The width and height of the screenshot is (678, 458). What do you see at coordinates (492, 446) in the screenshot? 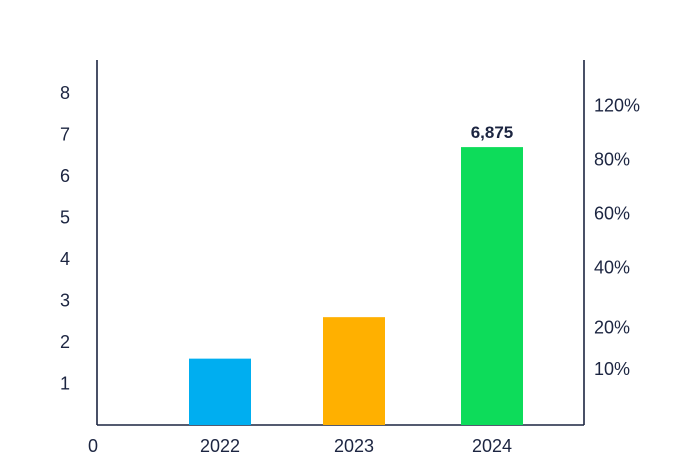
I see `x-tick-2024: 2024` at bounding box center [492, 446].